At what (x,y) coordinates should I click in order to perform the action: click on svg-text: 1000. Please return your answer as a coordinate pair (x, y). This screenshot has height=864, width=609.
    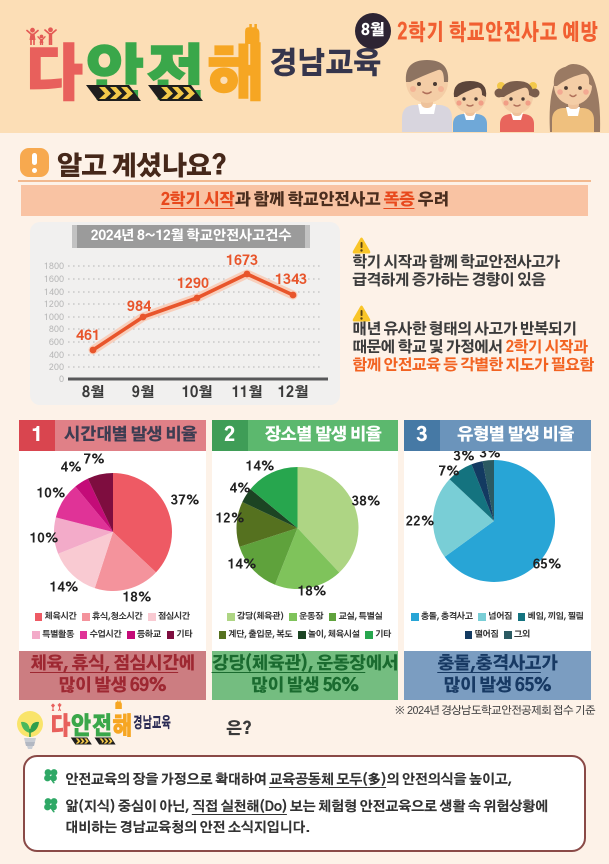
    Looking at the image, I should click on (54, 317).